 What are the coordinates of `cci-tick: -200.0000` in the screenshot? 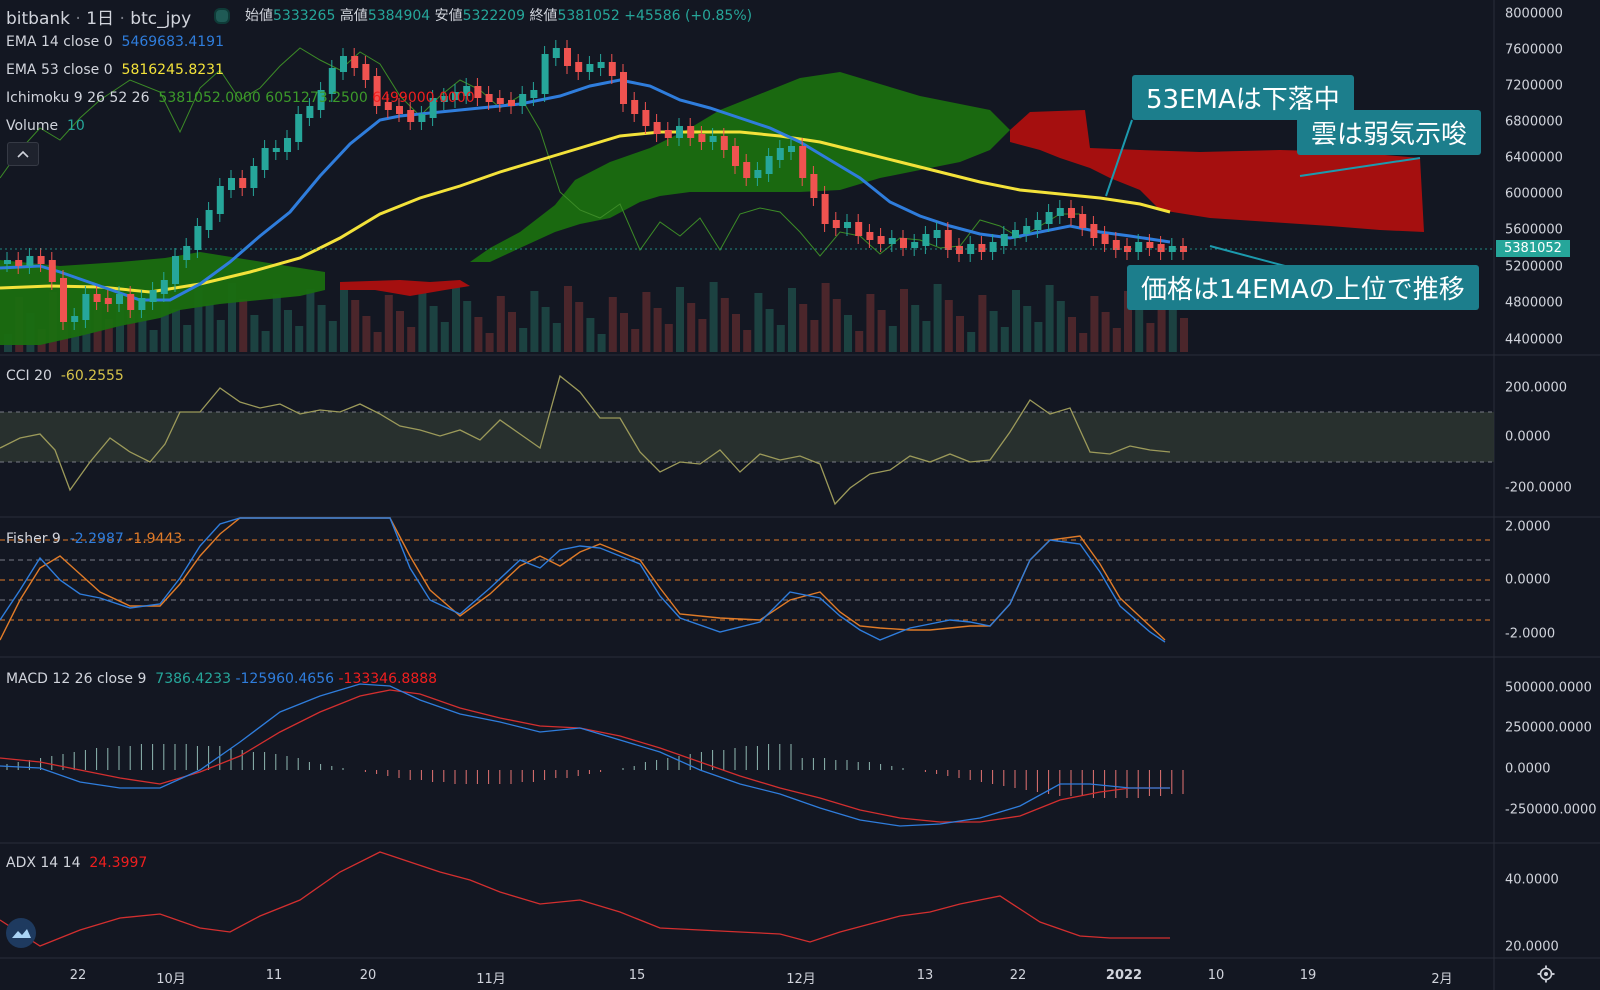 It's located at (1538, 488).